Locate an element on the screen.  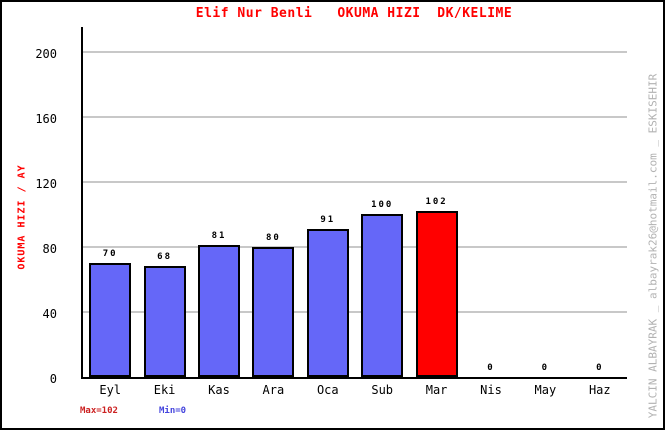
bar-value-label: 102 is located at coordinates (436, 202).